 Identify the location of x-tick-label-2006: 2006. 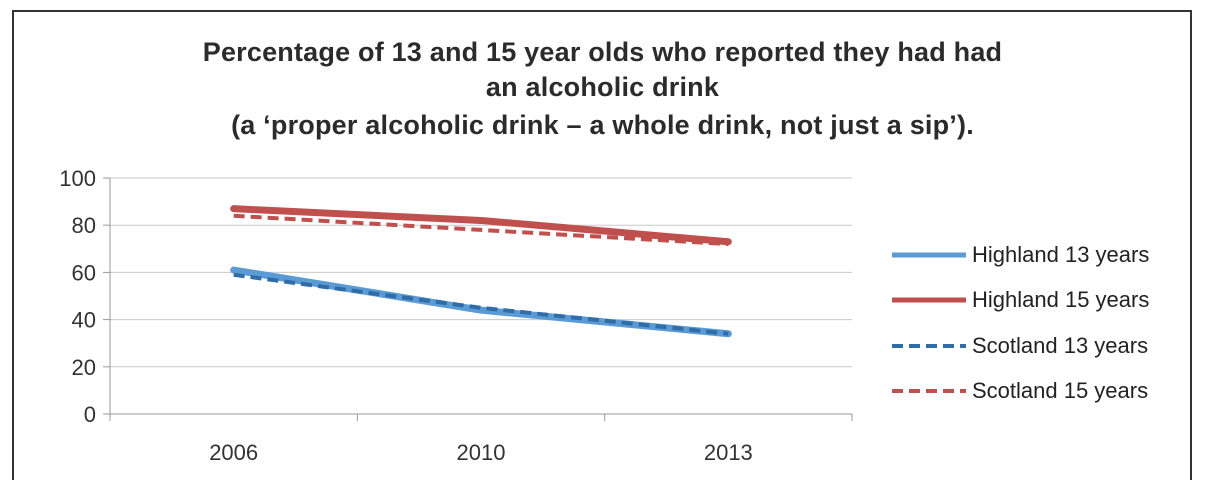
(233, 452).